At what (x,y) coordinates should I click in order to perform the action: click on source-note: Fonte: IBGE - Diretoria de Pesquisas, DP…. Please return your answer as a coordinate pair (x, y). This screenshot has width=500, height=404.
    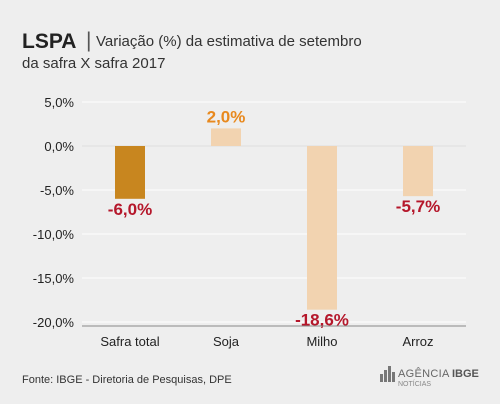
    Looking at the image, I should click on (127, 380).